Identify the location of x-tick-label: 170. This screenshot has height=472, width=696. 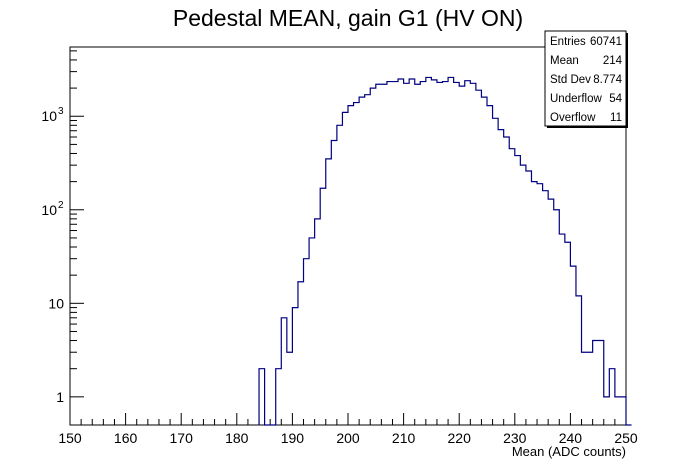
(182, 438).